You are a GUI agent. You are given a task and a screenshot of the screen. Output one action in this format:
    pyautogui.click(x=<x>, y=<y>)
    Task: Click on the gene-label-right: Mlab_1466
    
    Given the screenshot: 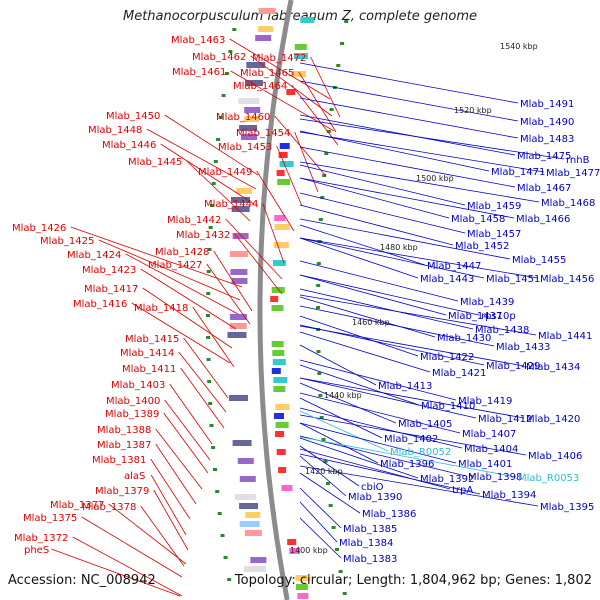 What is the action you would take?
    pyautogui.click(x=543, y=219)
    